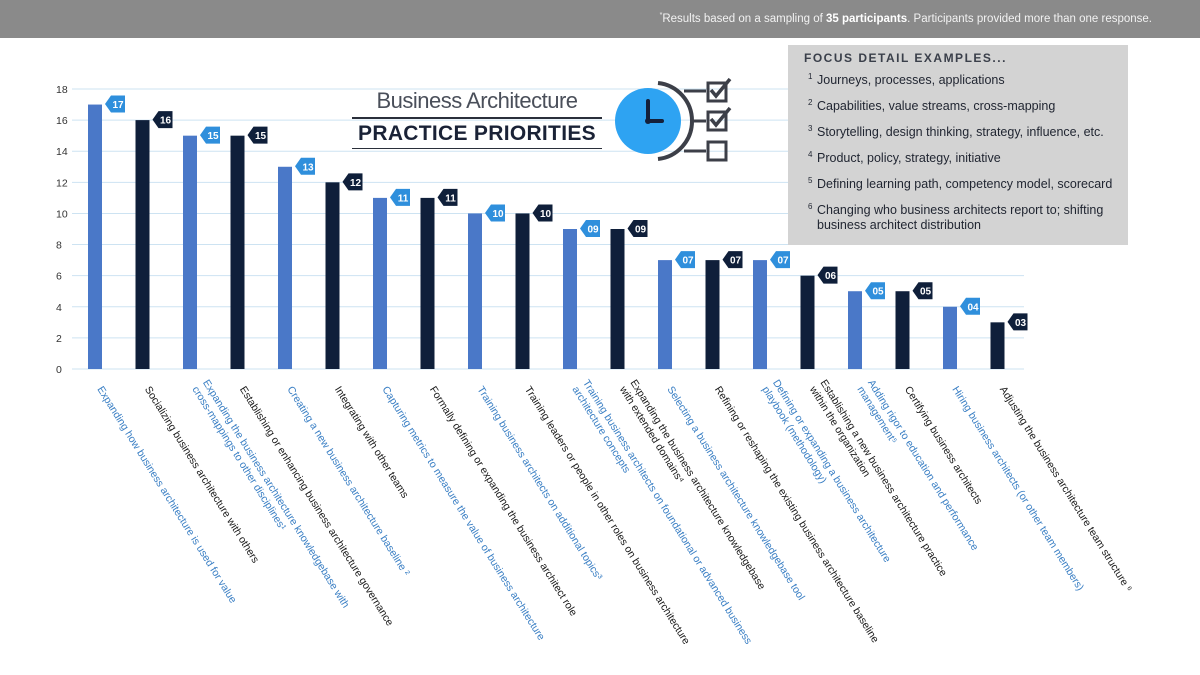 Image resolution: width=1200 pixels, height=675 pixels. What do you see at coordinates (909, 158) in the screenshot?
I see `focus-item-text: Product, policy, strategy, initiative` at bounding box center [909, 158].